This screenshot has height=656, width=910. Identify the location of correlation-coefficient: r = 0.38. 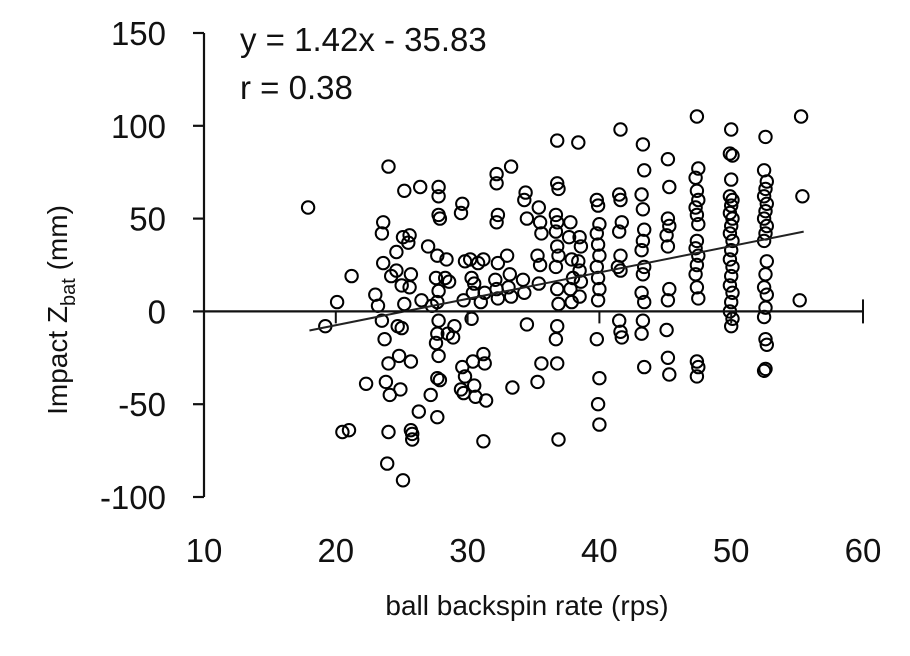
(296, 87).